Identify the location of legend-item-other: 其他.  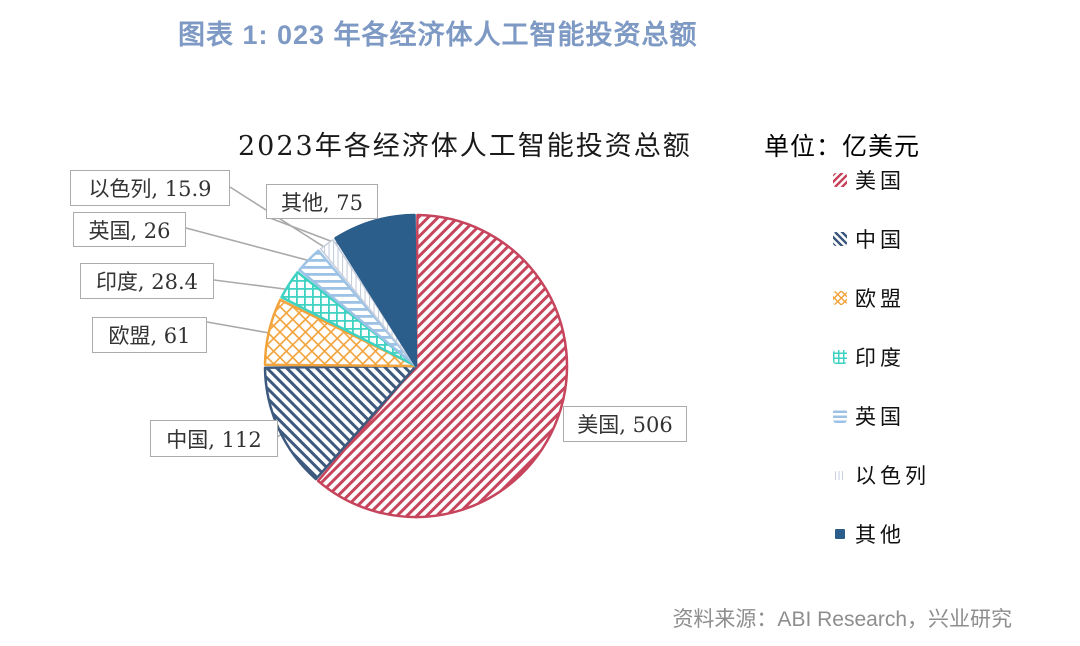
(881, 534).